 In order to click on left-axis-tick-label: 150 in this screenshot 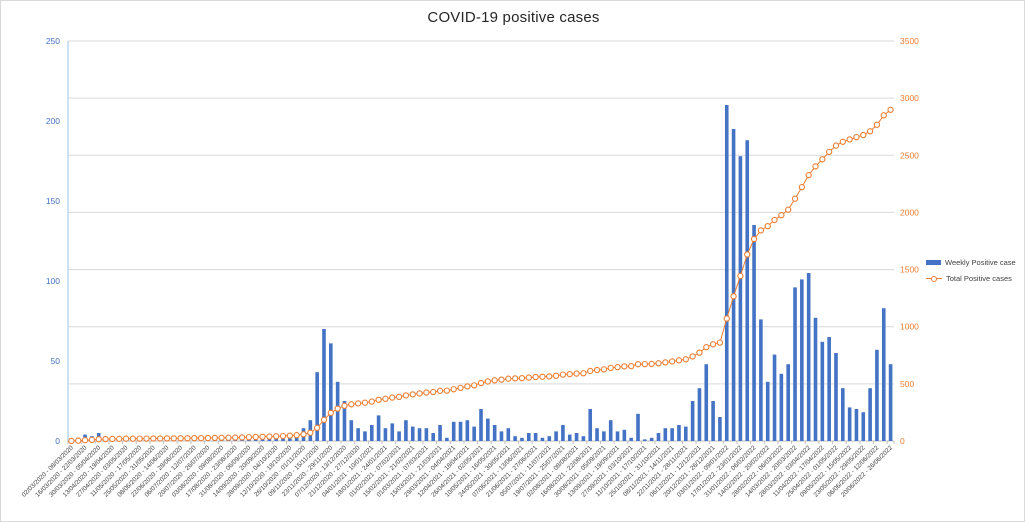, I will do `click(53, 201)`.